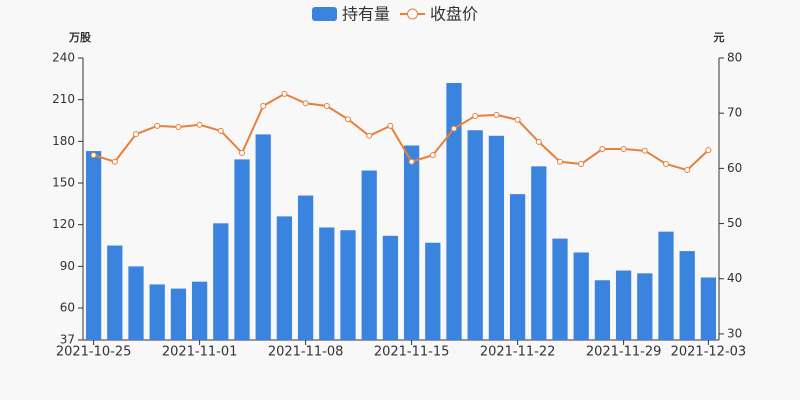 This screenshot has width=800, height=400. Describe the element at coordinates (734, 333) in the screenshot. I see `y2-tick-label: 30` at that location.